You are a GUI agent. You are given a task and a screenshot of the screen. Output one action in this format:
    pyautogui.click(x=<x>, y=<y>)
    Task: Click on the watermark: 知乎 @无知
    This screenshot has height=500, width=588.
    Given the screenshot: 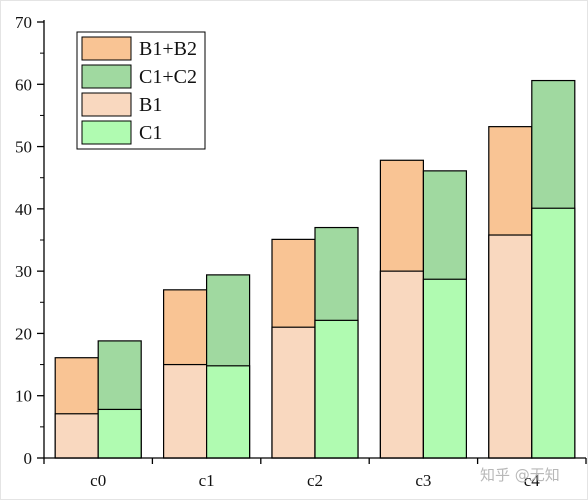 What is the action you would take?
    pyautogui.click(x=520, y=475)
    